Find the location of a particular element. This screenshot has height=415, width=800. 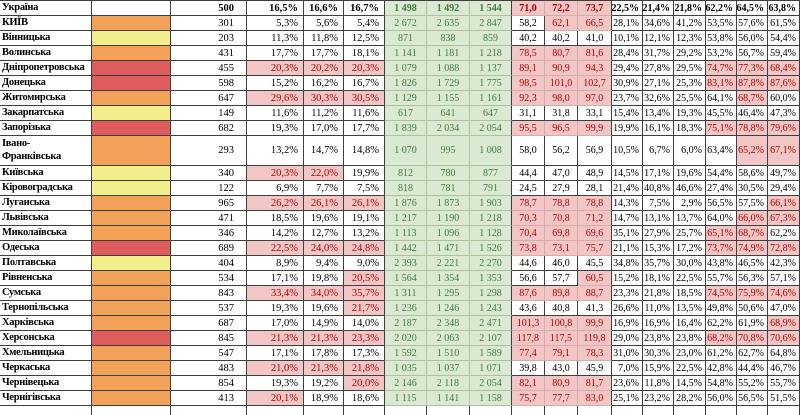

cases-count-cell: 1 008 is located at coordinates (491, 151).